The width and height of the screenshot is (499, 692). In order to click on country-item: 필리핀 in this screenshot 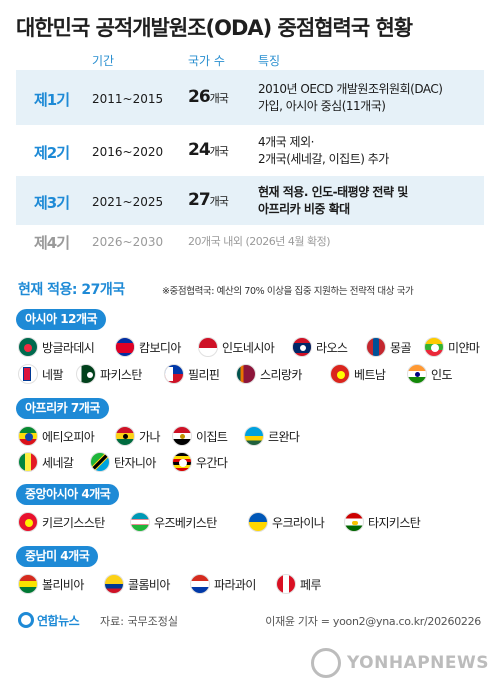, I will do `click(192, 374)`.